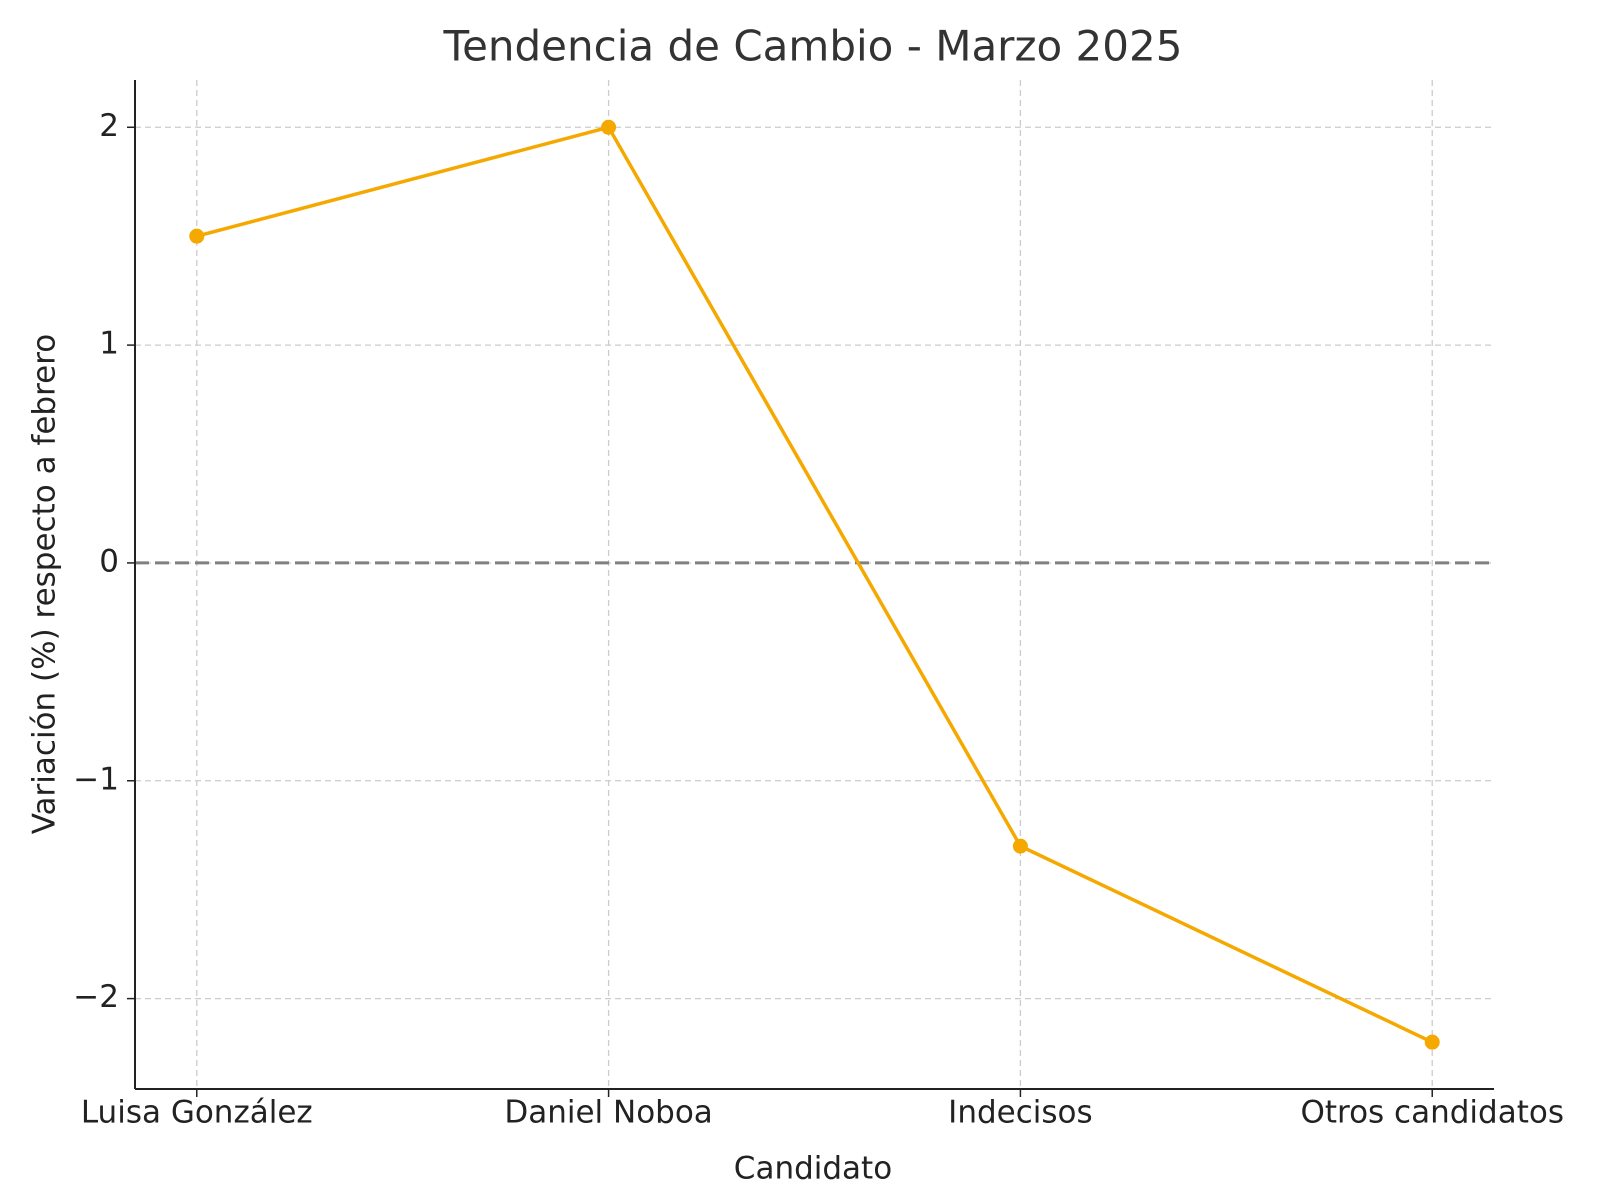 The width and height of the screenshot is (1600, 1200). I want to click on chart-title: Tendencia de Cambio - Marzo 2025, so click(813, 46).